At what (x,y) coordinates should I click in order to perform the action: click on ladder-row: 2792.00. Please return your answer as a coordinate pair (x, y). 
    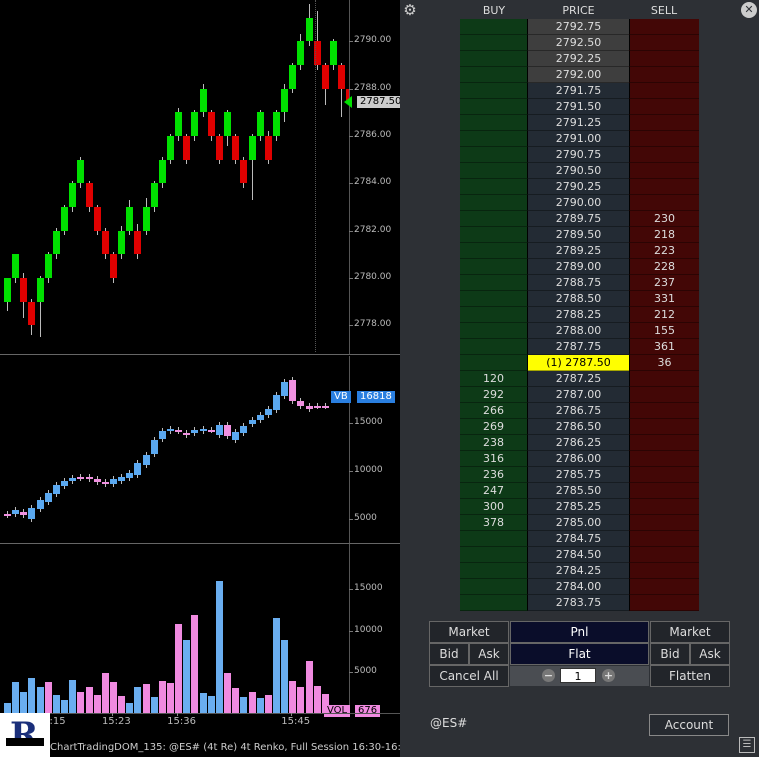
    Looking at the image, I should click on (579, 75).